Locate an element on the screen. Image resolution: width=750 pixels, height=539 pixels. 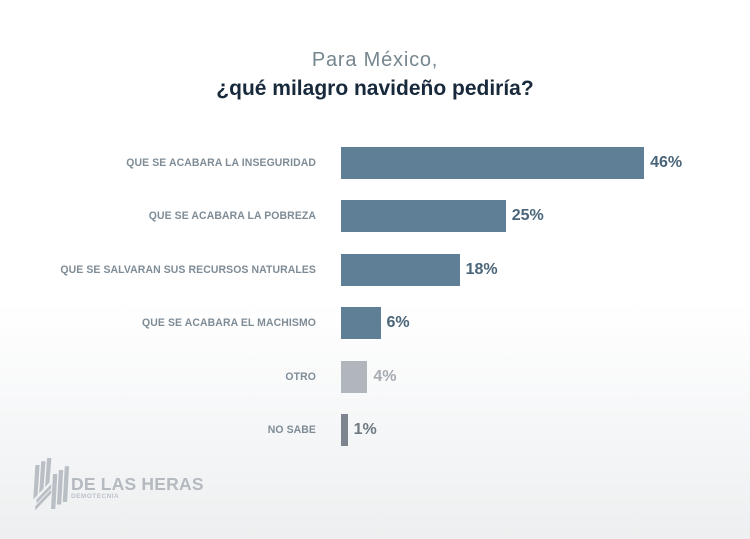
chart-row: OTRO 4% is located at coordinates (375, 376).